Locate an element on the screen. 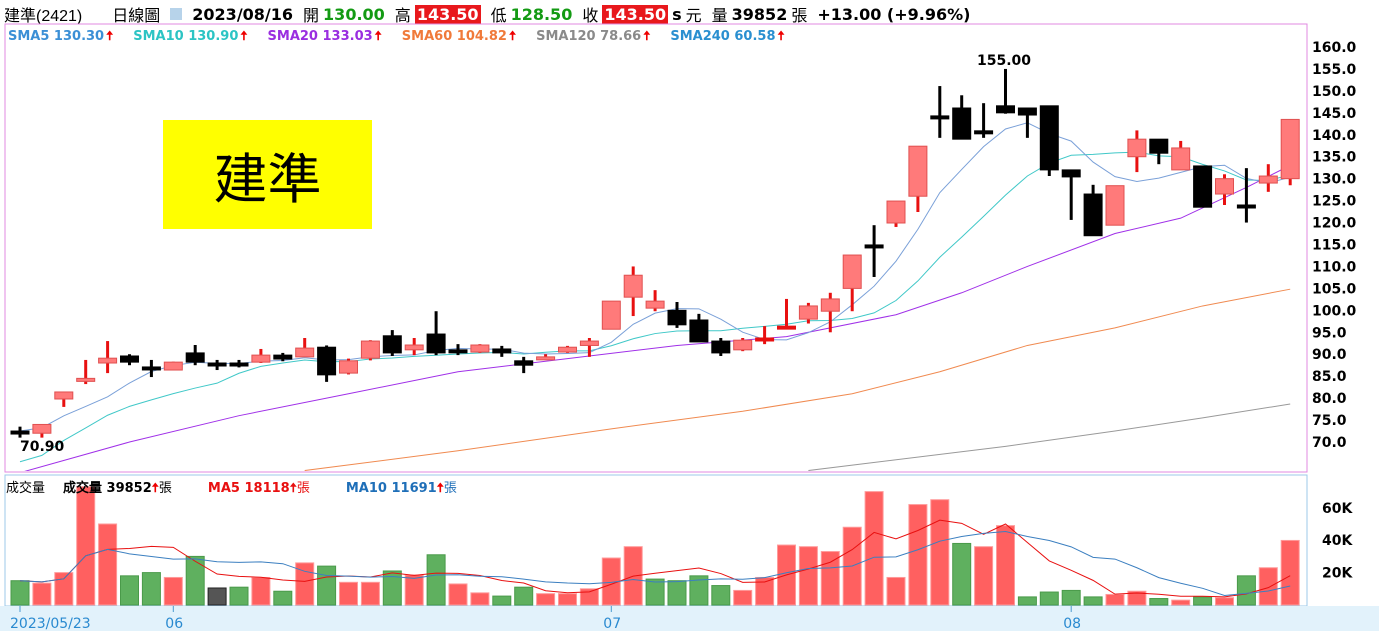  volume-legend: 成交量 成交量 39852🠅張 MA5 18118🠅張 MA10 11691🠅張 is located at coordinates (249, 489).